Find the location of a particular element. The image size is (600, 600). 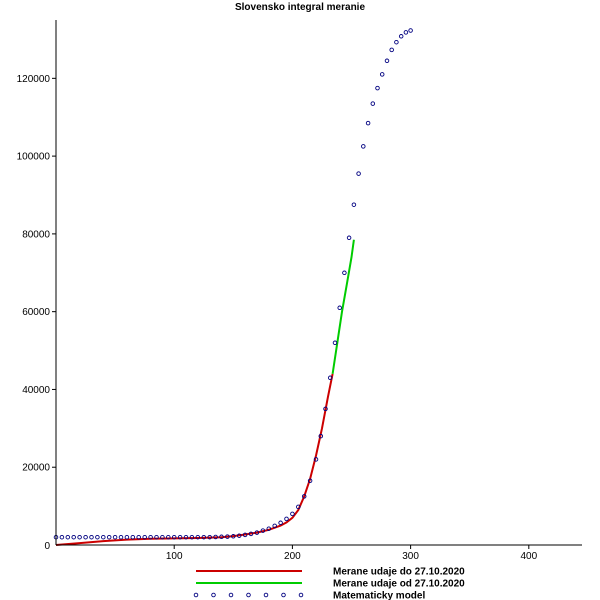

y-tick-label: 100000 is located at coordinates (34, 157).